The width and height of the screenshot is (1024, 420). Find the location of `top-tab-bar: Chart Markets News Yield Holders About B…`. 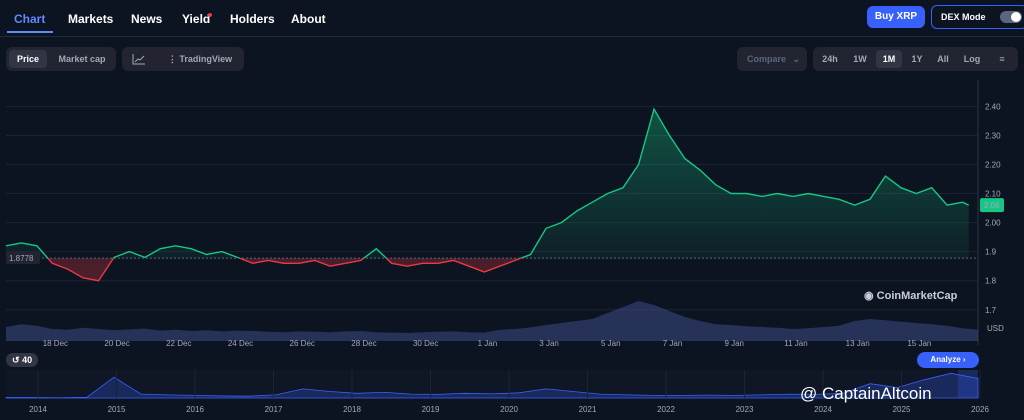

top-tab-bar: Chart Markets News Yield Holders About B… is located at coordinates (512, 18).